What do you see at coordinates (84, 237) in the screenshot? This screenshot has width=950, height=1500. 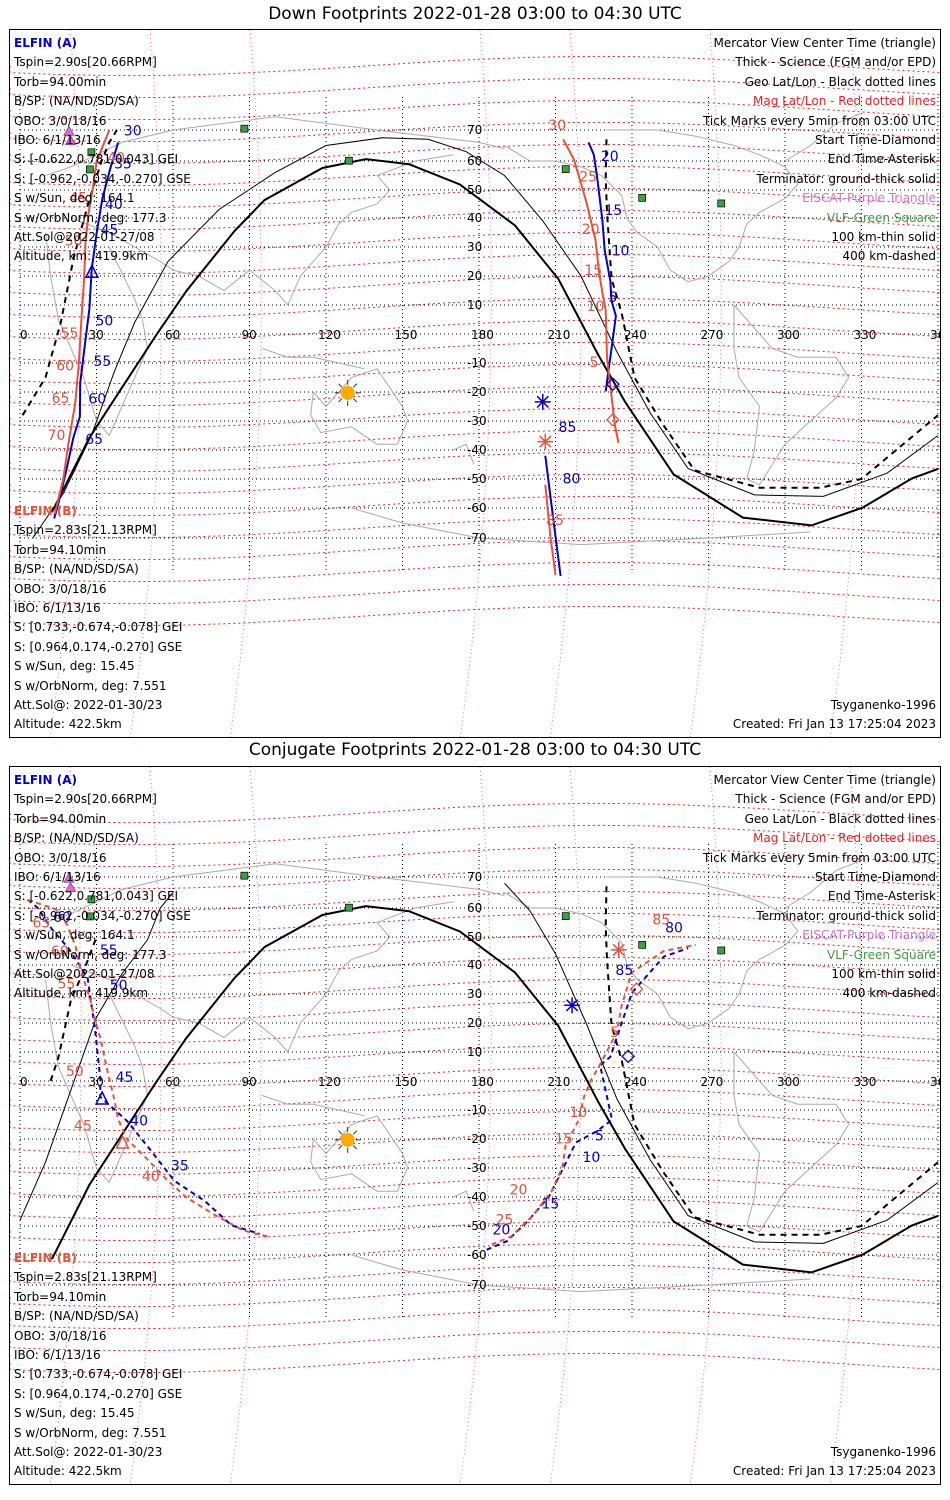 I see `info-line: Att.Sol@2022-01-27/08` at bounding box center [84, 237].